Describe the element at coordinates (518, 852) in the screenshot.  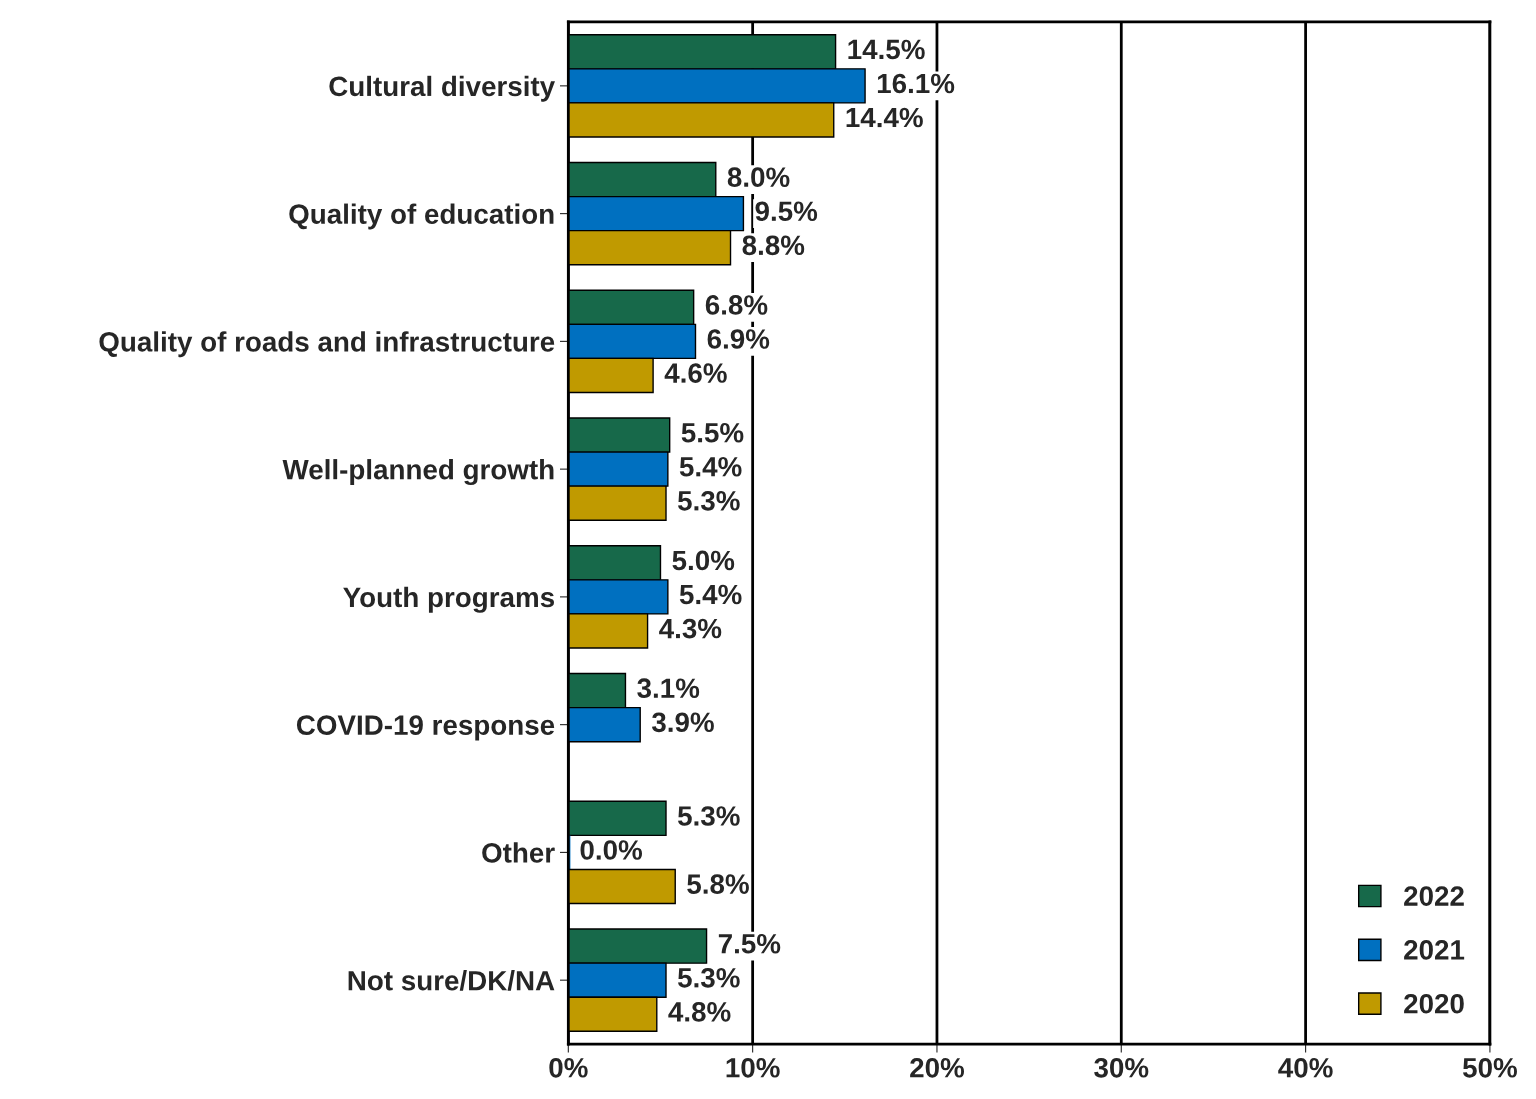
I see `y-tick-label: Other` at that location.